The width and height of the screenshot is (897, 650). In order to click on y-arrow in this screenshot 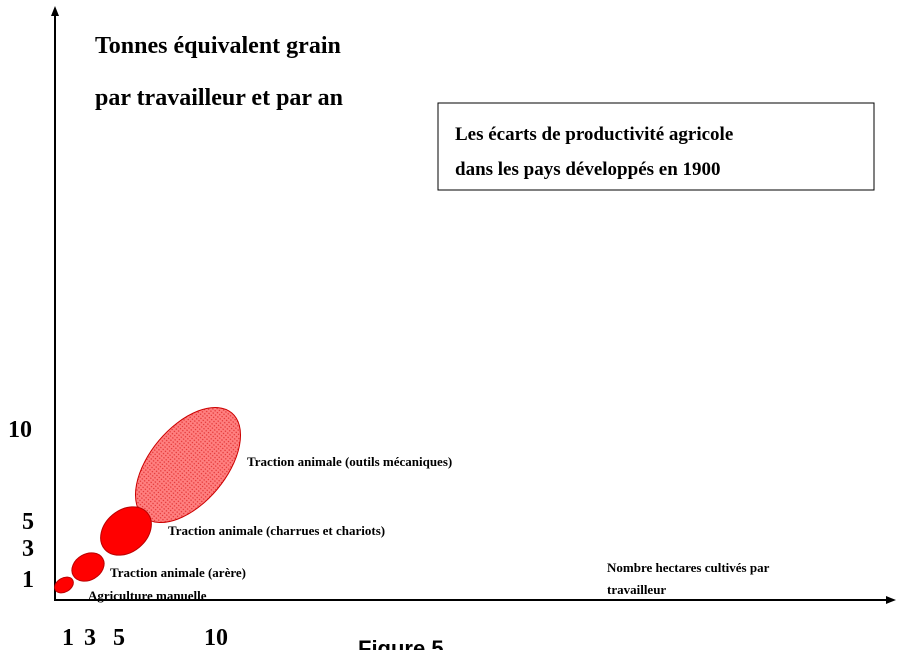, I will do `click(55, 11)`.